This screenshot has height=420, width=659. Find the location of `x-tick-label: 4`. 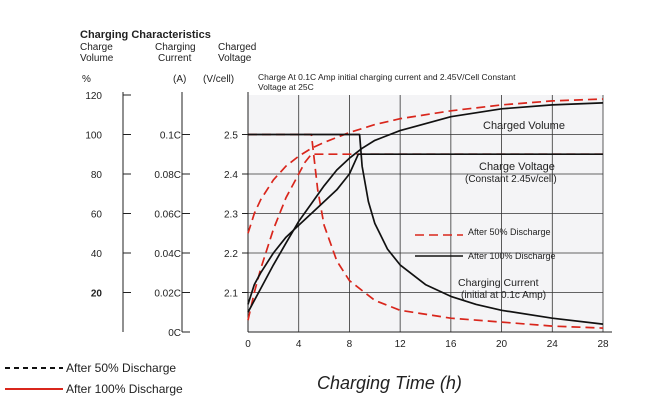

x-tick-label: 4 is located at coordinates (299, 344).